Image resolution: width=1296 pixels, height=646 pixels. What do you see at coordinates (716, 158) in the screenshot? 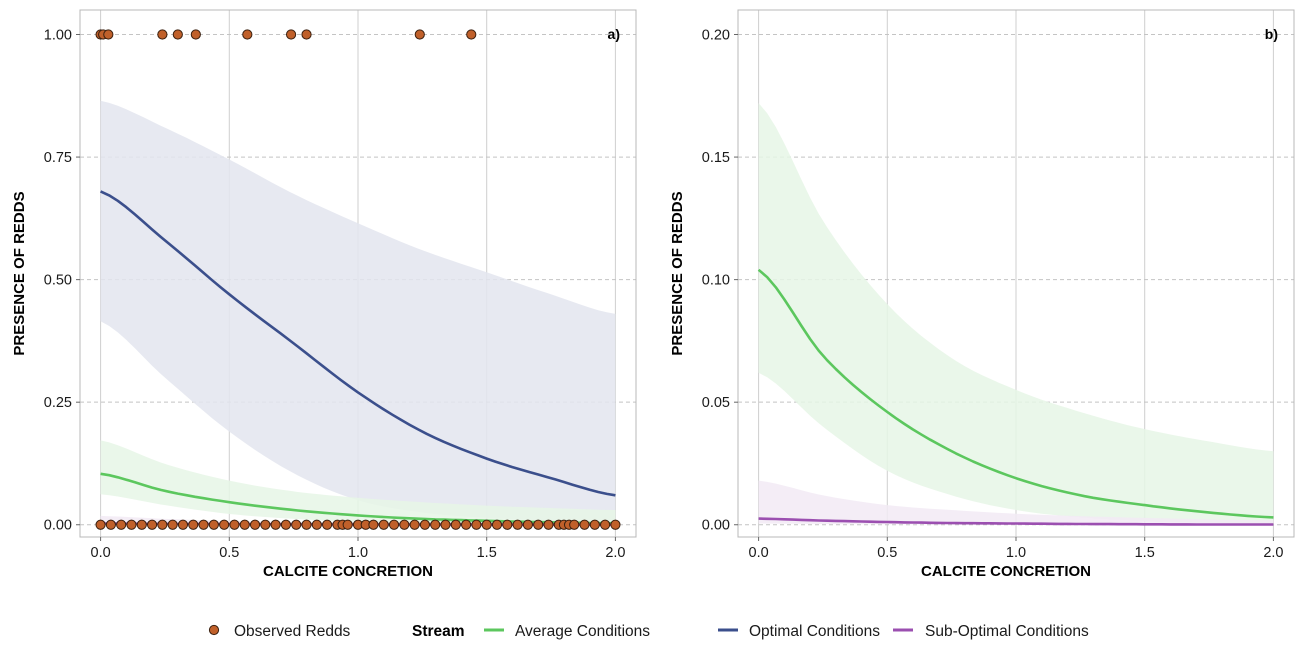
I see `y-tick-label: 0.15` at bounding box center [716, 158].